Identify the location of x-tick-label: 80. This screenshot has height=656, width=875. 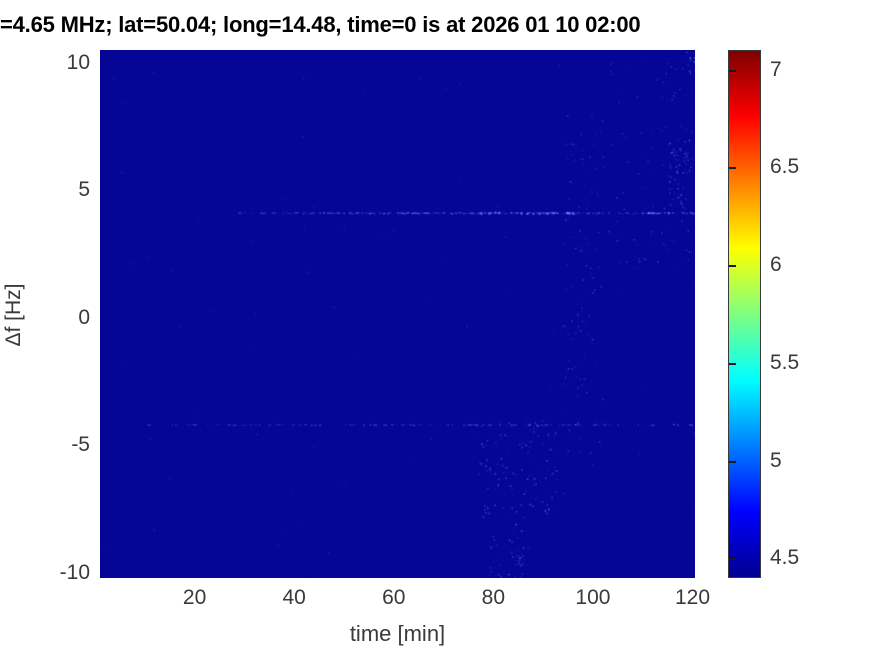
(493, 597).